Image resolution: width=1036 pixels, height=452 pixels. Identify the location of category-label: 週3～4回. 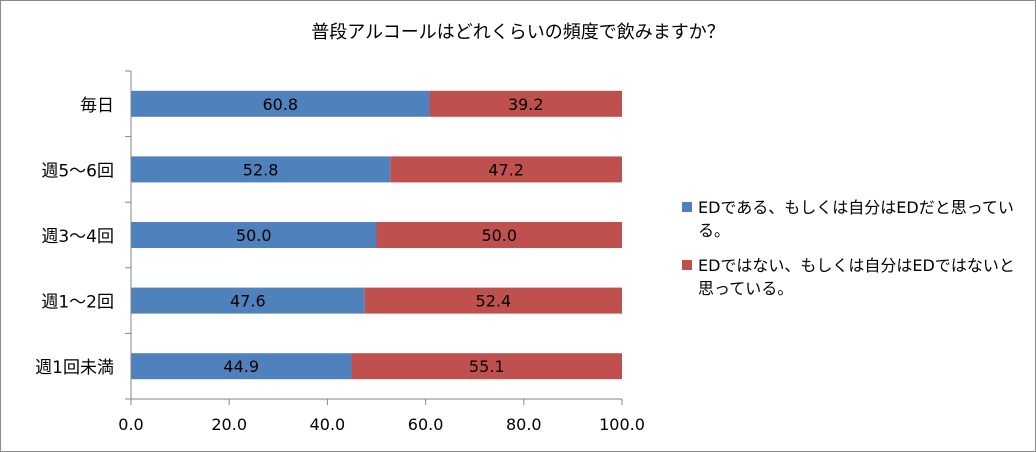
(77, 237).